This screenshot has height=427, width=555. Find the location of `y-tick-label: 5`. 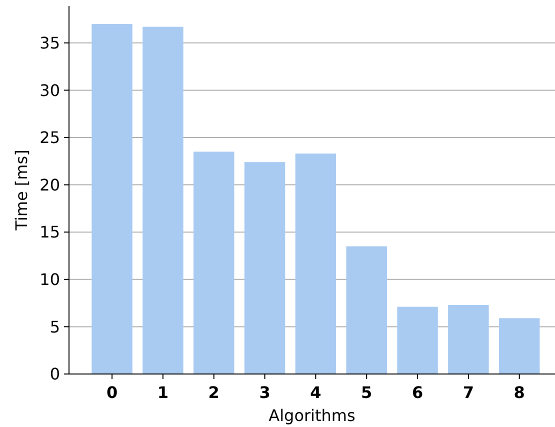

y-tick-label: 5 is located at coordinates (55, 326).